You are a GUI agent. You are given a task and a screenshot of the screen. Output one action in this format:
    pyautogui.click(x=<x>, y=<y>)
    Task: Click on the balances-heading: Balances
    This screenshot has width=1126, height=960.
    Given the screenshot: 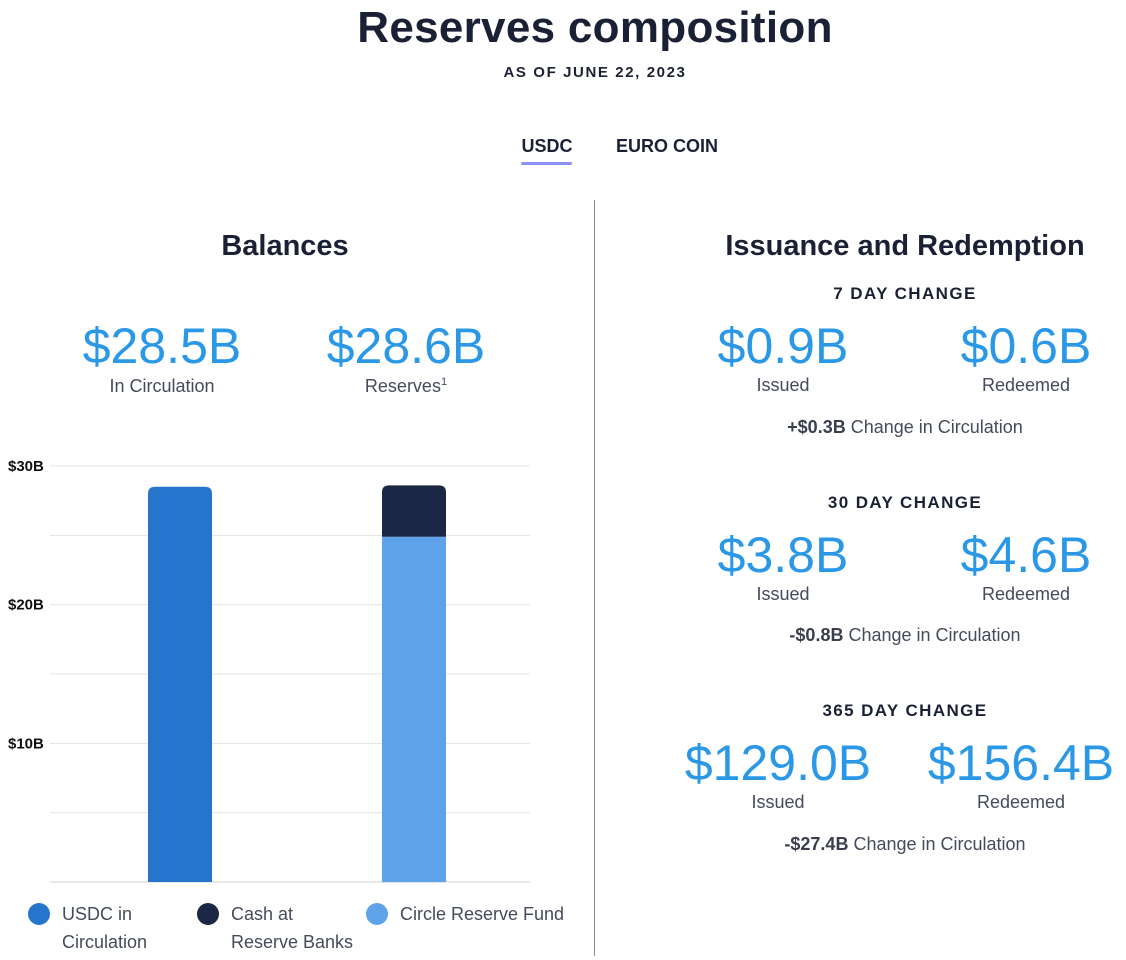 What is the action you would take?
    pyautogui.click(x=285, y=246)
    